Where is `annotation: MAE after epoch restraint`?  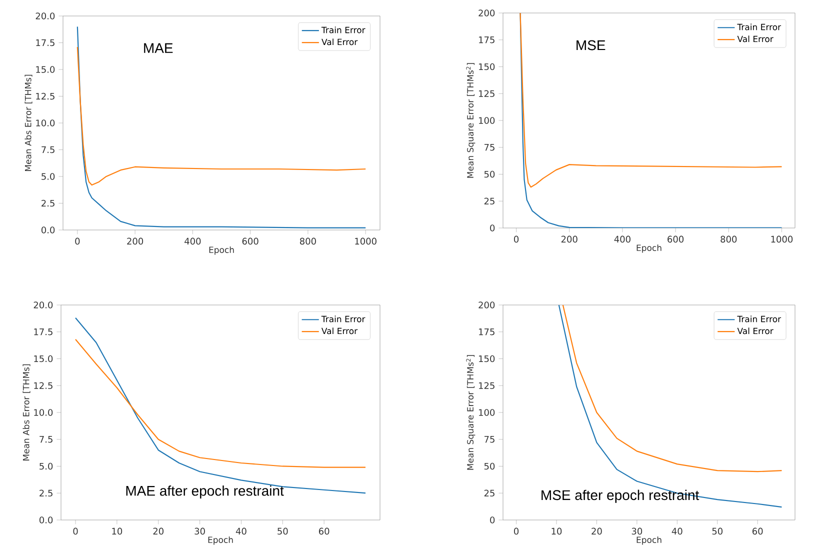 annotation: MAE after epoch restraint is located at coordinates (205, 492).